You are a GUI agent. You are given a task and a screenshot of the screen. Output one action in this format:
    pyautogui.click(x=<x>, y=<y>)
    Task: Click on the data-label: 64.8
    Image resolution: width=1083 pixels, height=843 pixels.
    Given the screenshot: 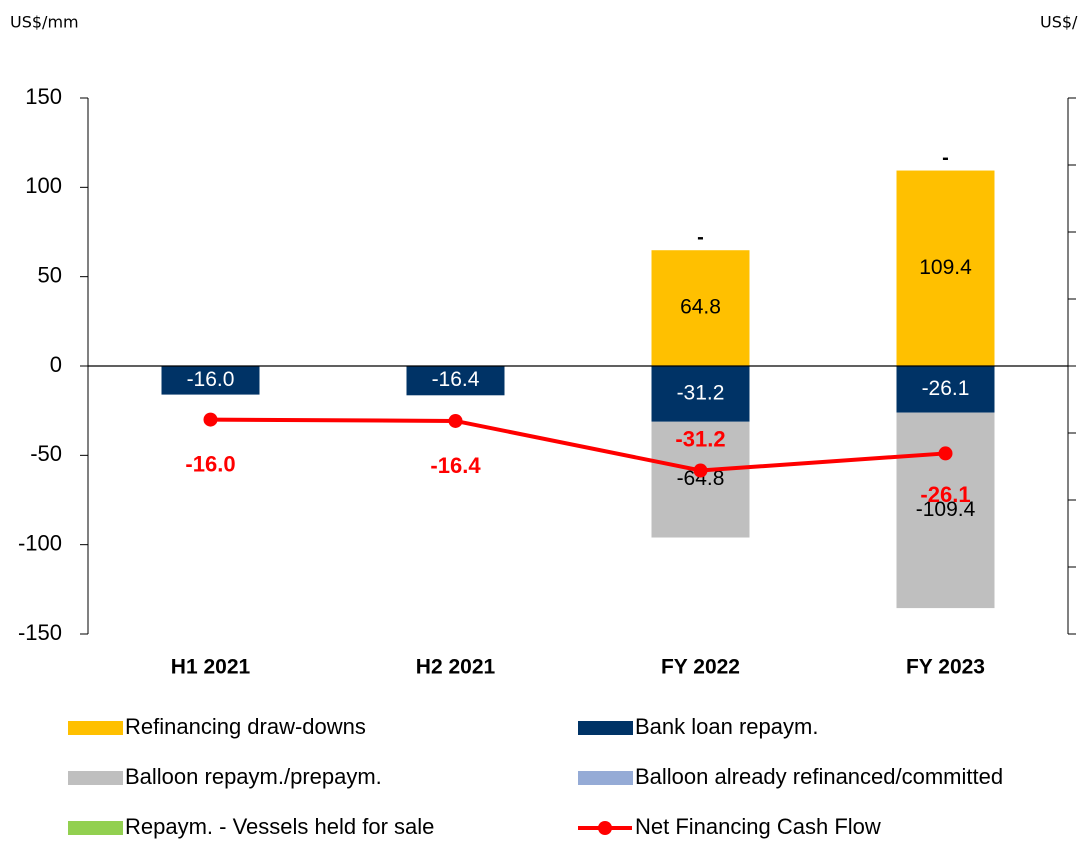 What is the action you would take?
    pyautogui.click(x=700, y=307)
    